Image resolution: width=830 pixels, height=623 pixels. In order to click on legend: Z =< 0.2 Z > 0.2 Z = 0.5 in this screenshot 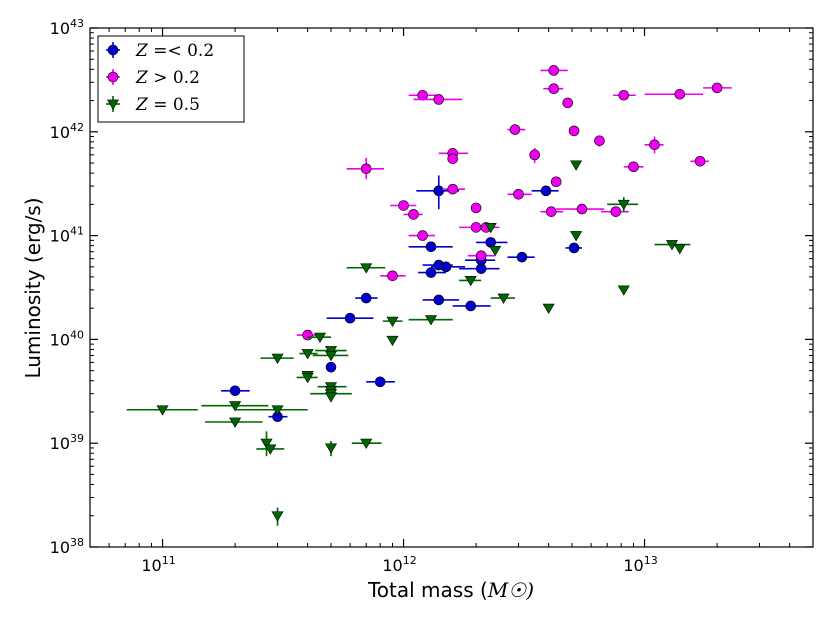, I will do `click(171, 79)`.